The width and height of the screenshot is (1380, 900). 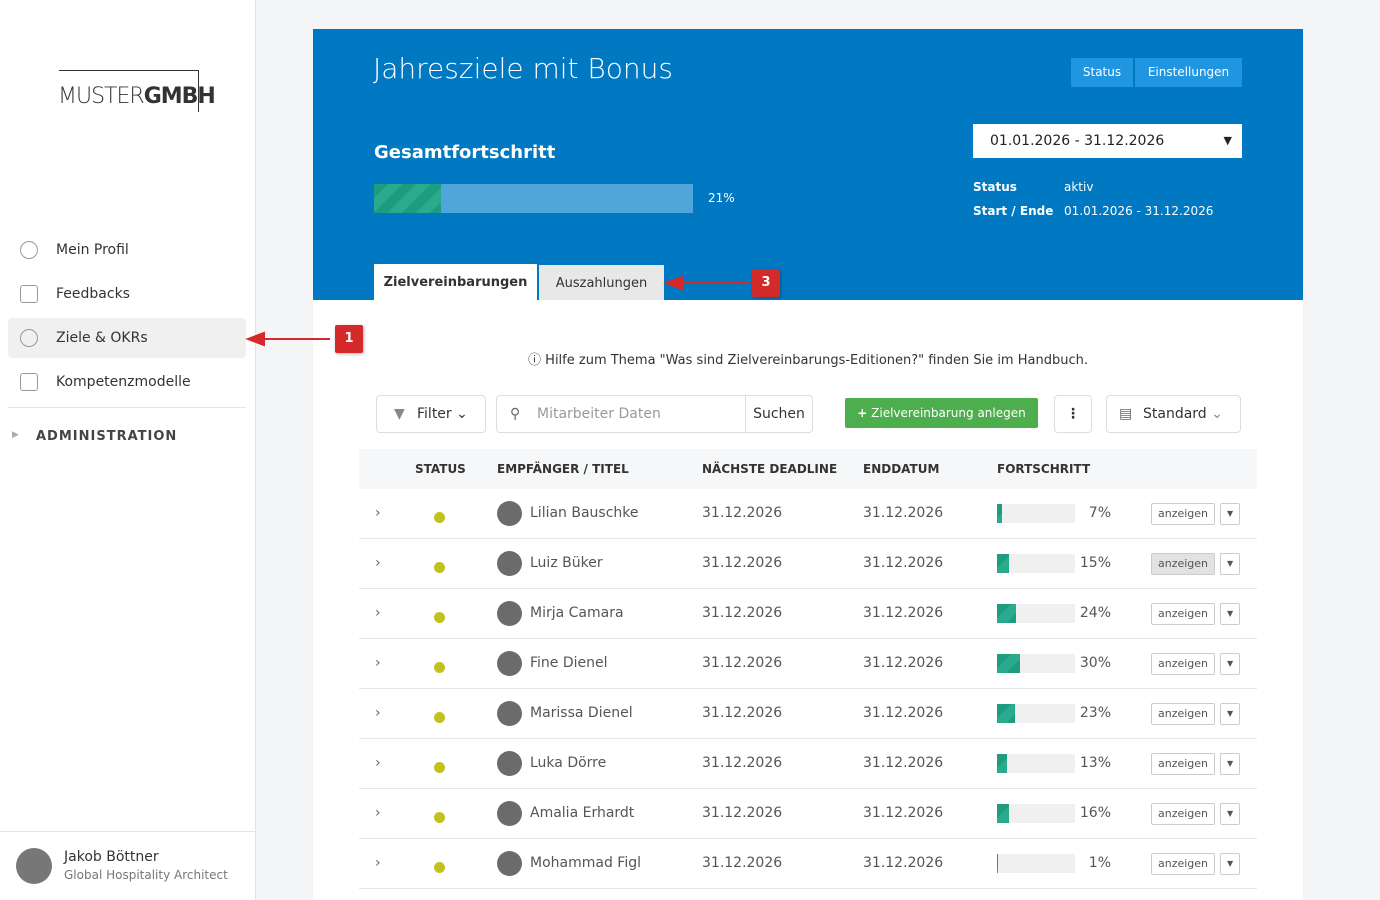 I want to click on recipient-name: Luka Dörre, so click(x=568, y=763).